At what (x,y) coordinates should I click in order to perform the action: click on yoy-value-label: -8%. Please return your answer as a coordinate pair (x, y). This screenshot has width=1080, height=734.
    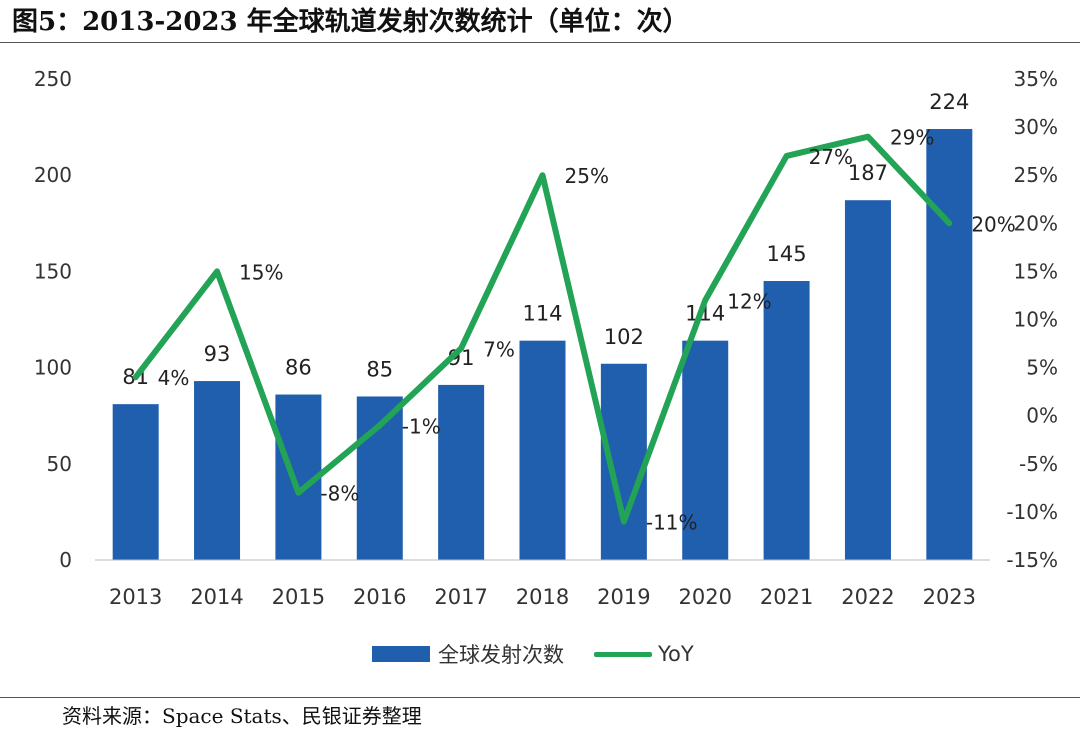
    Looking at the image, I should click on (339, 494).